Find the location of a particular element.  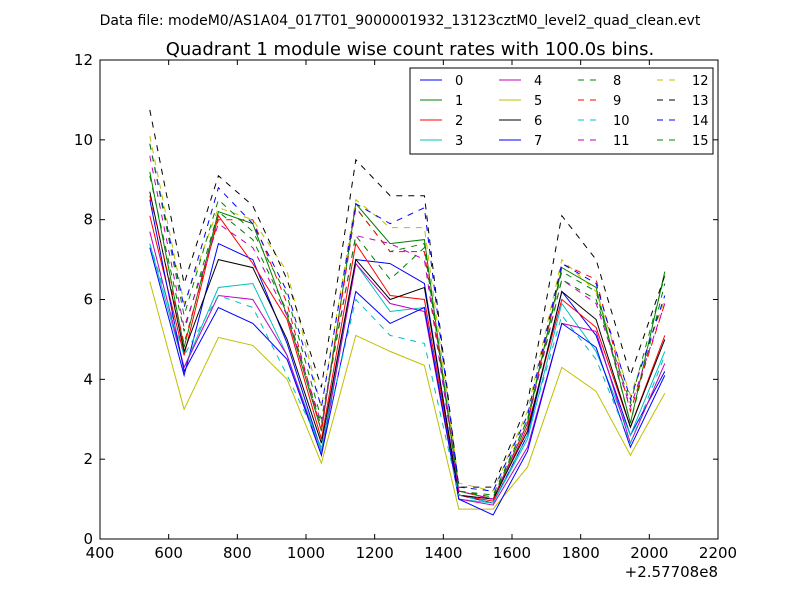

y-tick-label: 2 is located at coordinates (88, 459).